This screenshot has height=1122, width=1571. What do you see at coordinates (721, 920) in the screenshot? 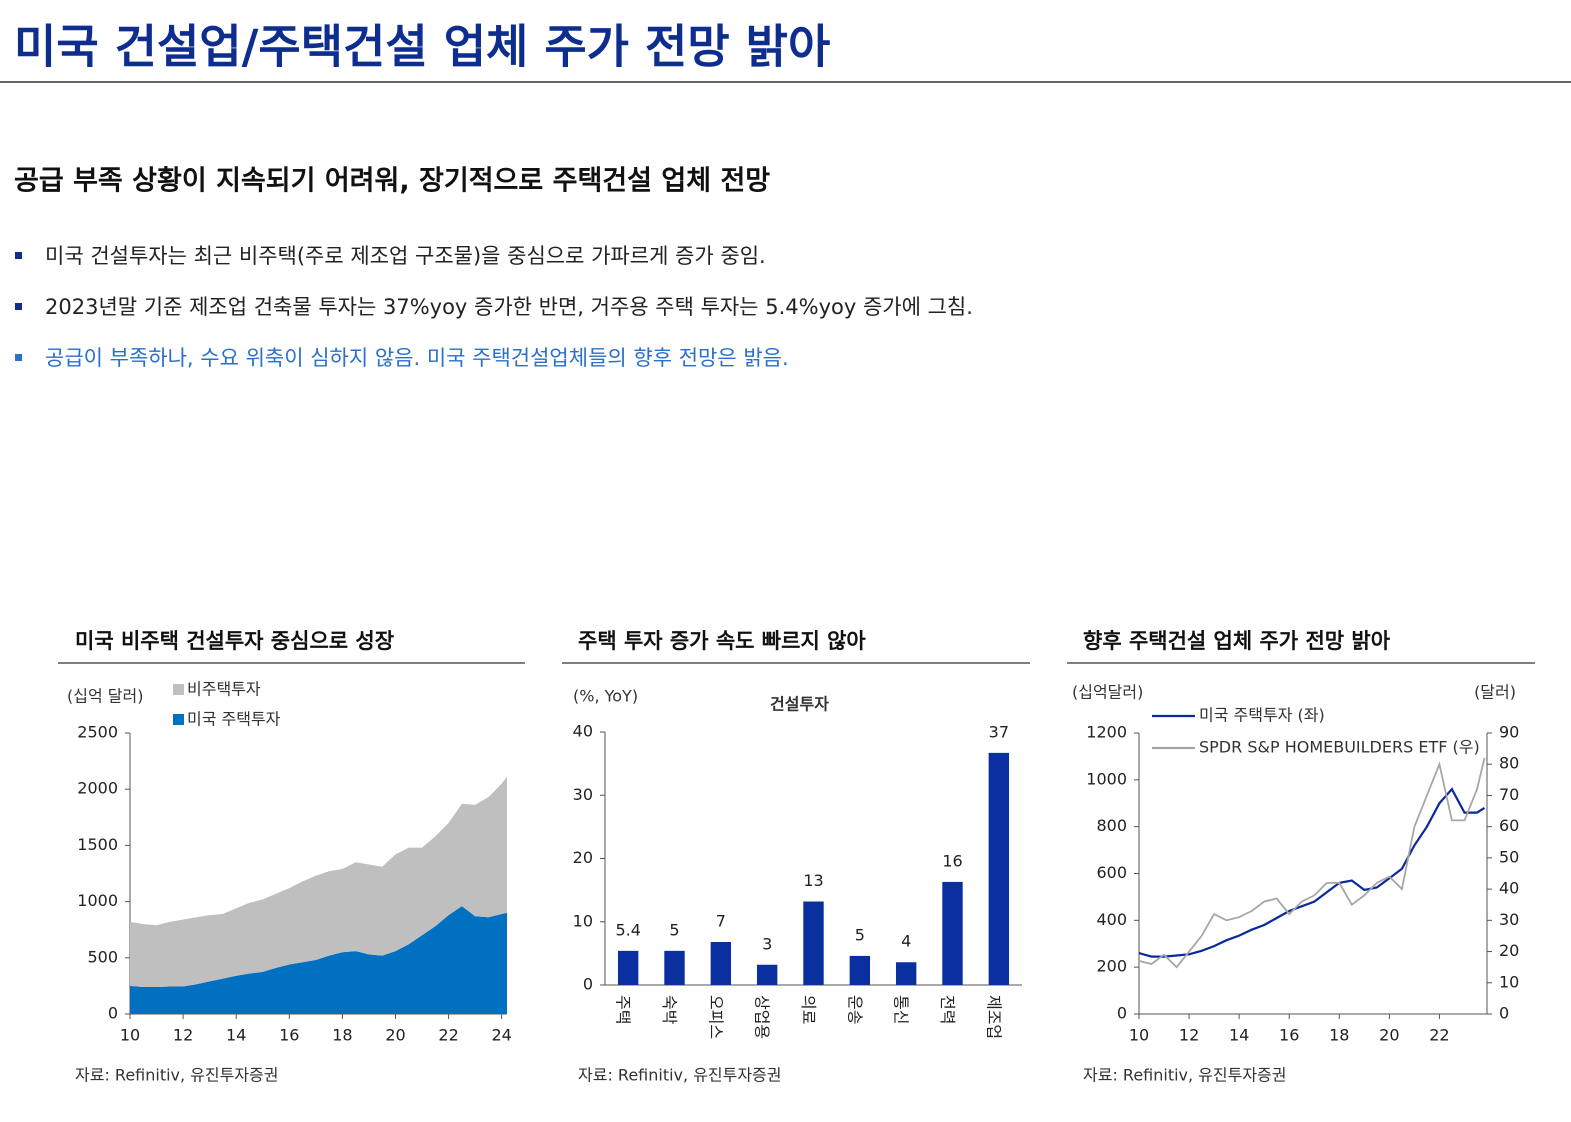
I see `value-label: 7` at bounding box center [721, 920].